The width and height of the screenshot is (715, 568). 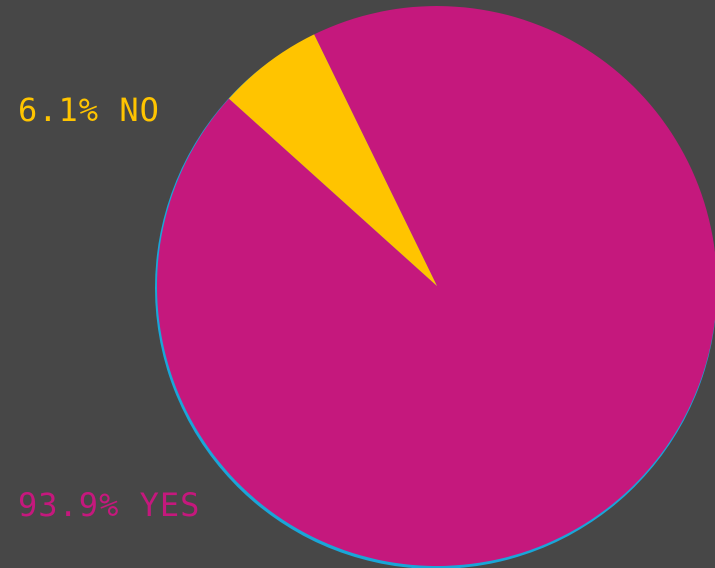 What do you see at coordinates (109, 505) in the screenshot?
I see `slice-label-yes: 93.9% YES` at bounding box center [109, 505].